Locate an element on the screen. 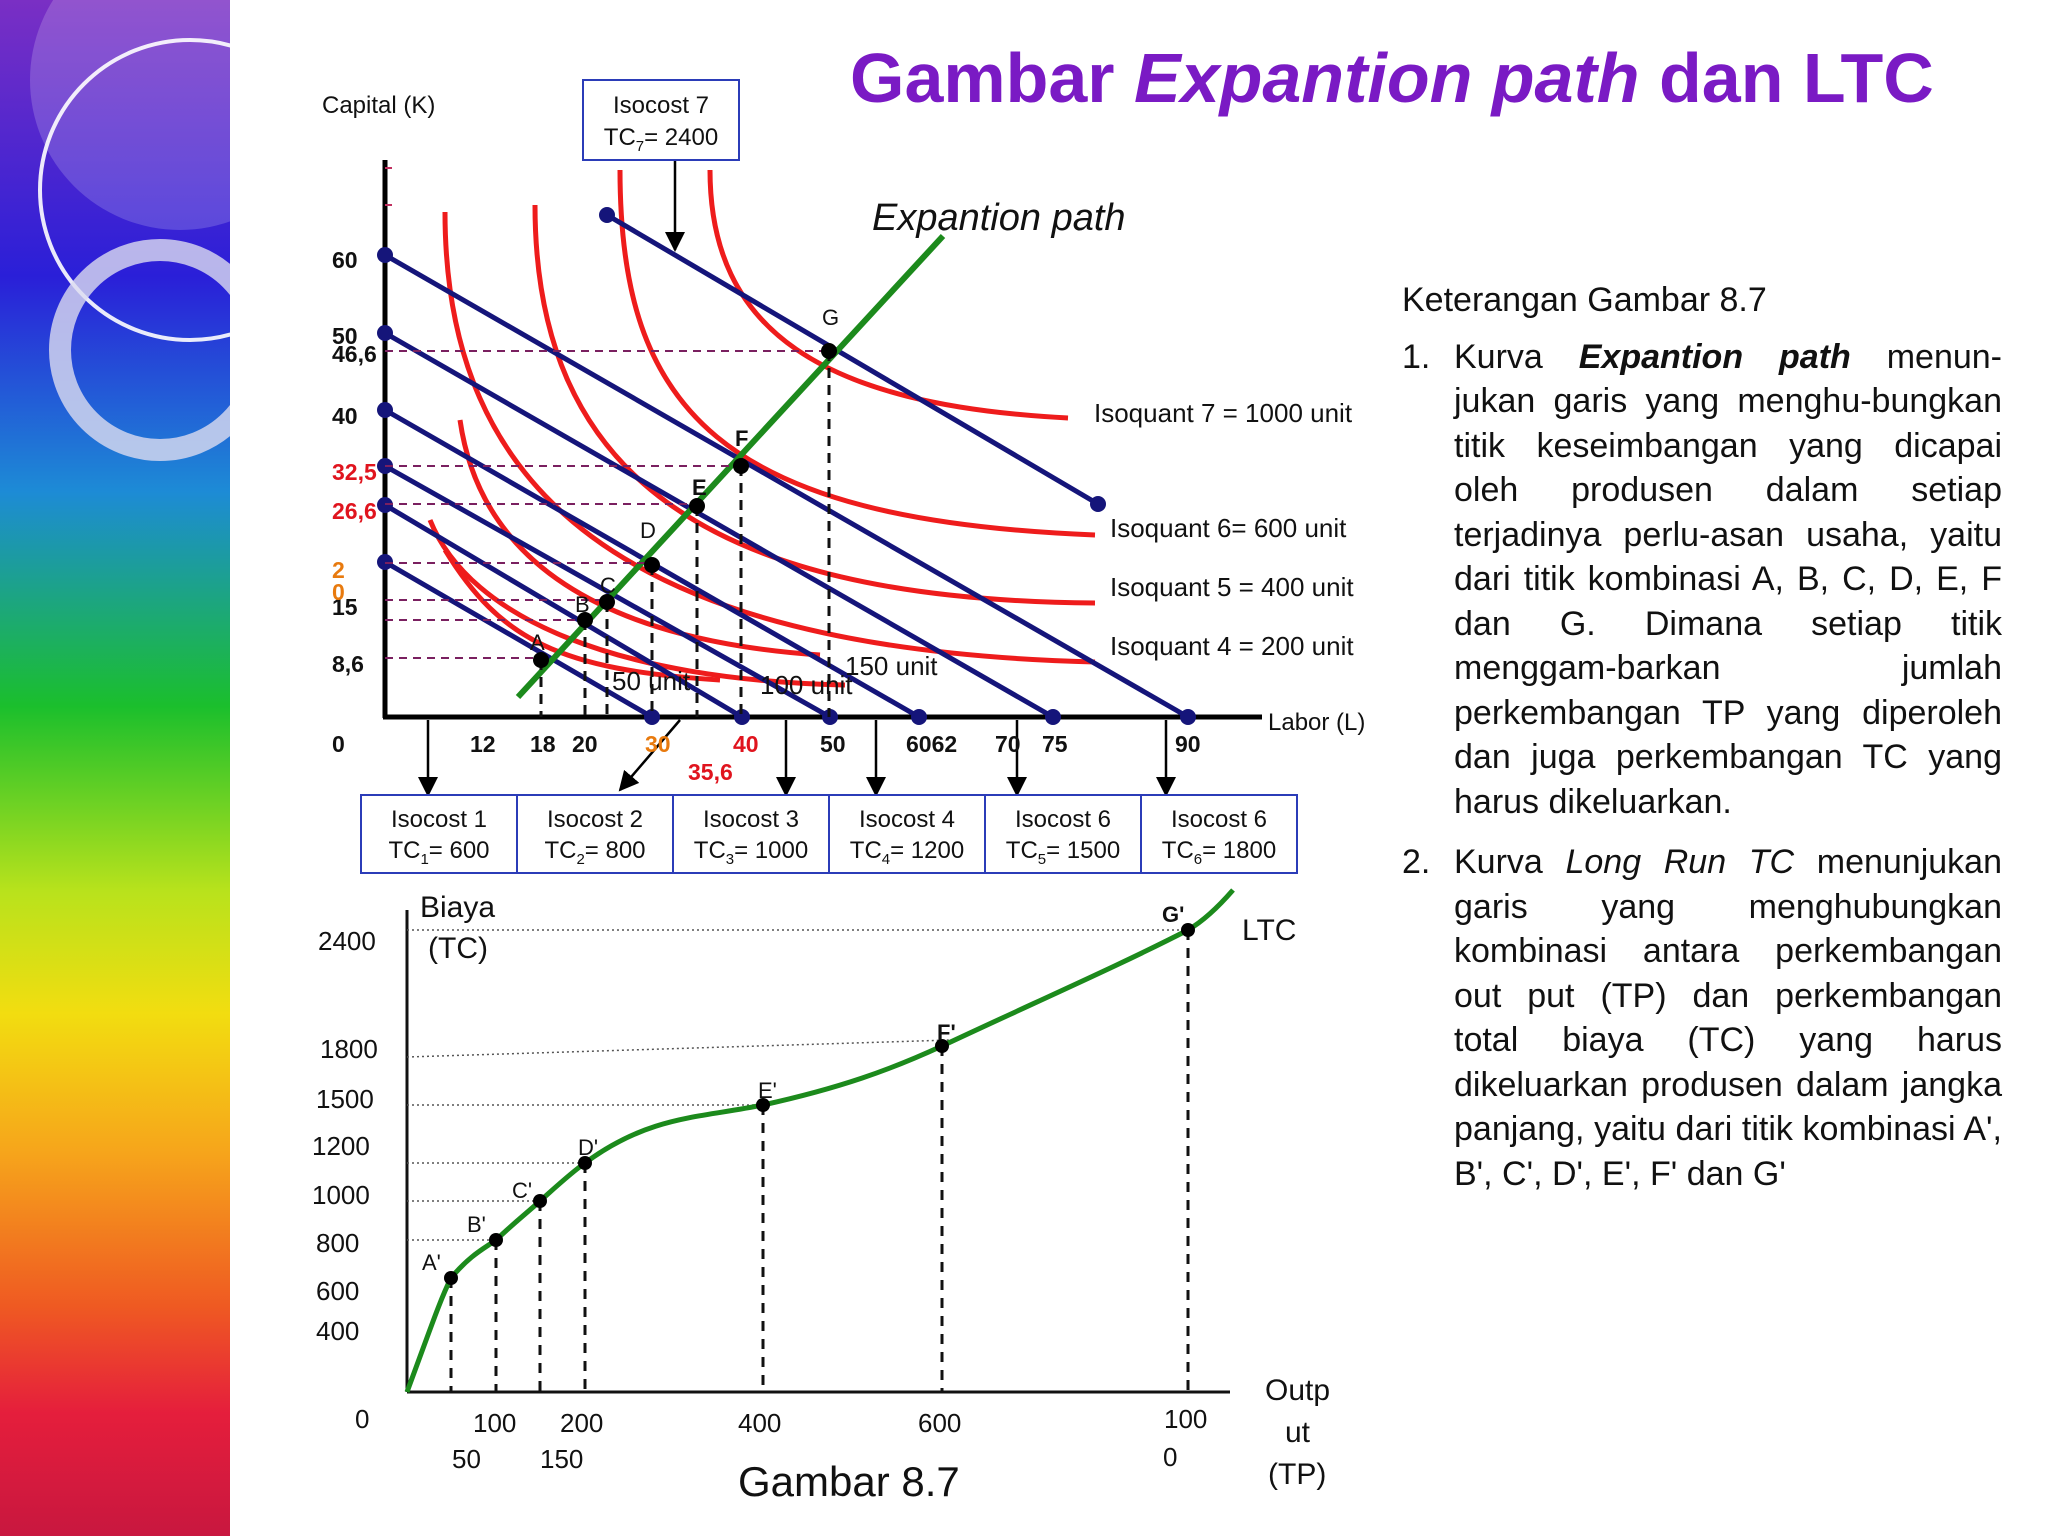  tp-tick-50: 50 is located at coordinates (466, 1459).